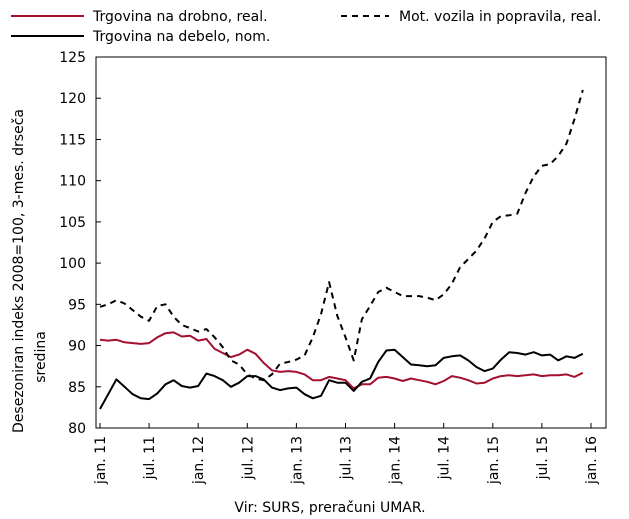  What do you see at coordinates (494, 460) in the screenshot?
I see `x-tick-label: jan. 15` at bounding box center [494, 460].